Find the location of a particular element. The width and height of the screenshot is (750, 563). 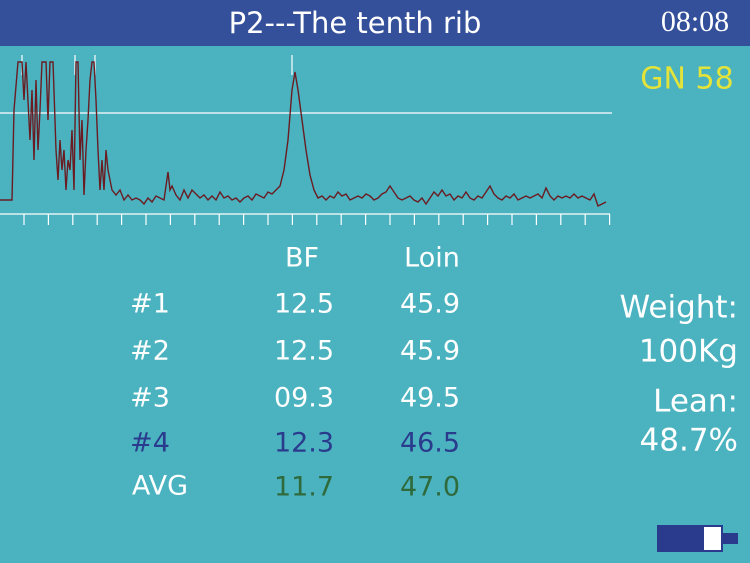

row: #1 12.5 45.9 is located at coordinates (295, 304).